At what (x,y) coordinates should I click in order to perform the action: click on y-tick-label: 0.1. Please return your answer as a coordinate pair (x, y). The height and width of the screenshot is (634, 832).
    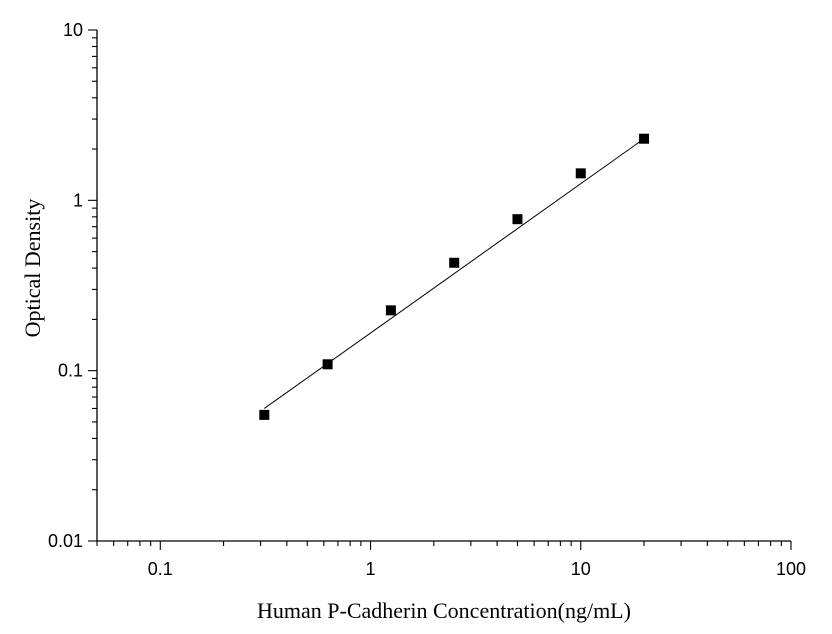
    Looking at the image, I should click on (70, 371).